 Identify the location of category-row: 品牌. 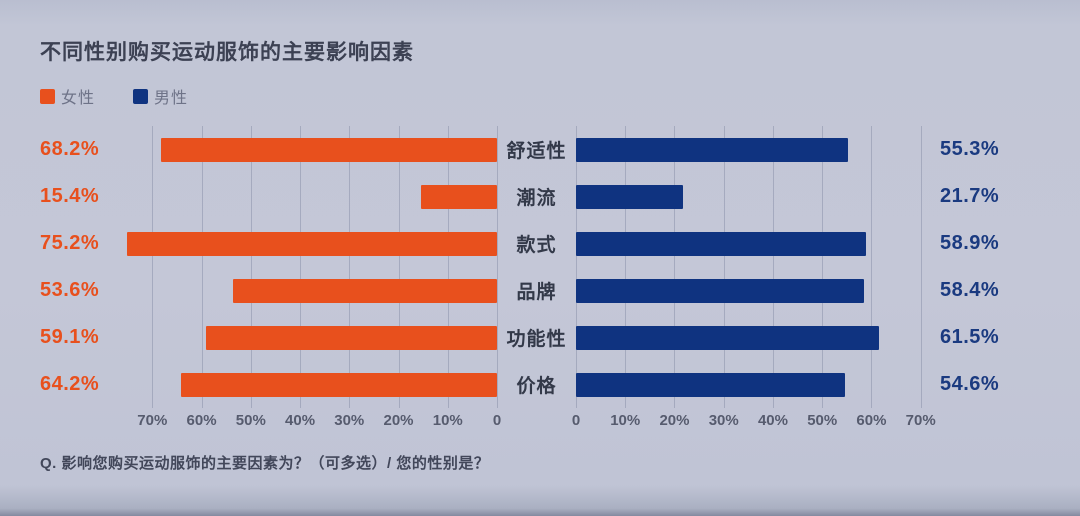
(536, 290).